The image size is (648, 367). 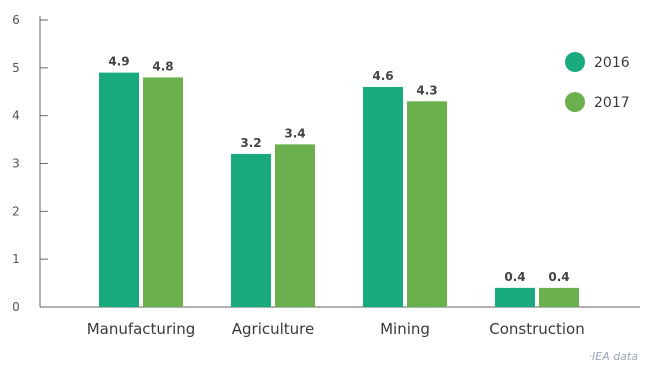 What do you see at coordinates (119, 190) in the screenshot?
I see `bar-2016-manufacturing` at bounding box center [119, 190].